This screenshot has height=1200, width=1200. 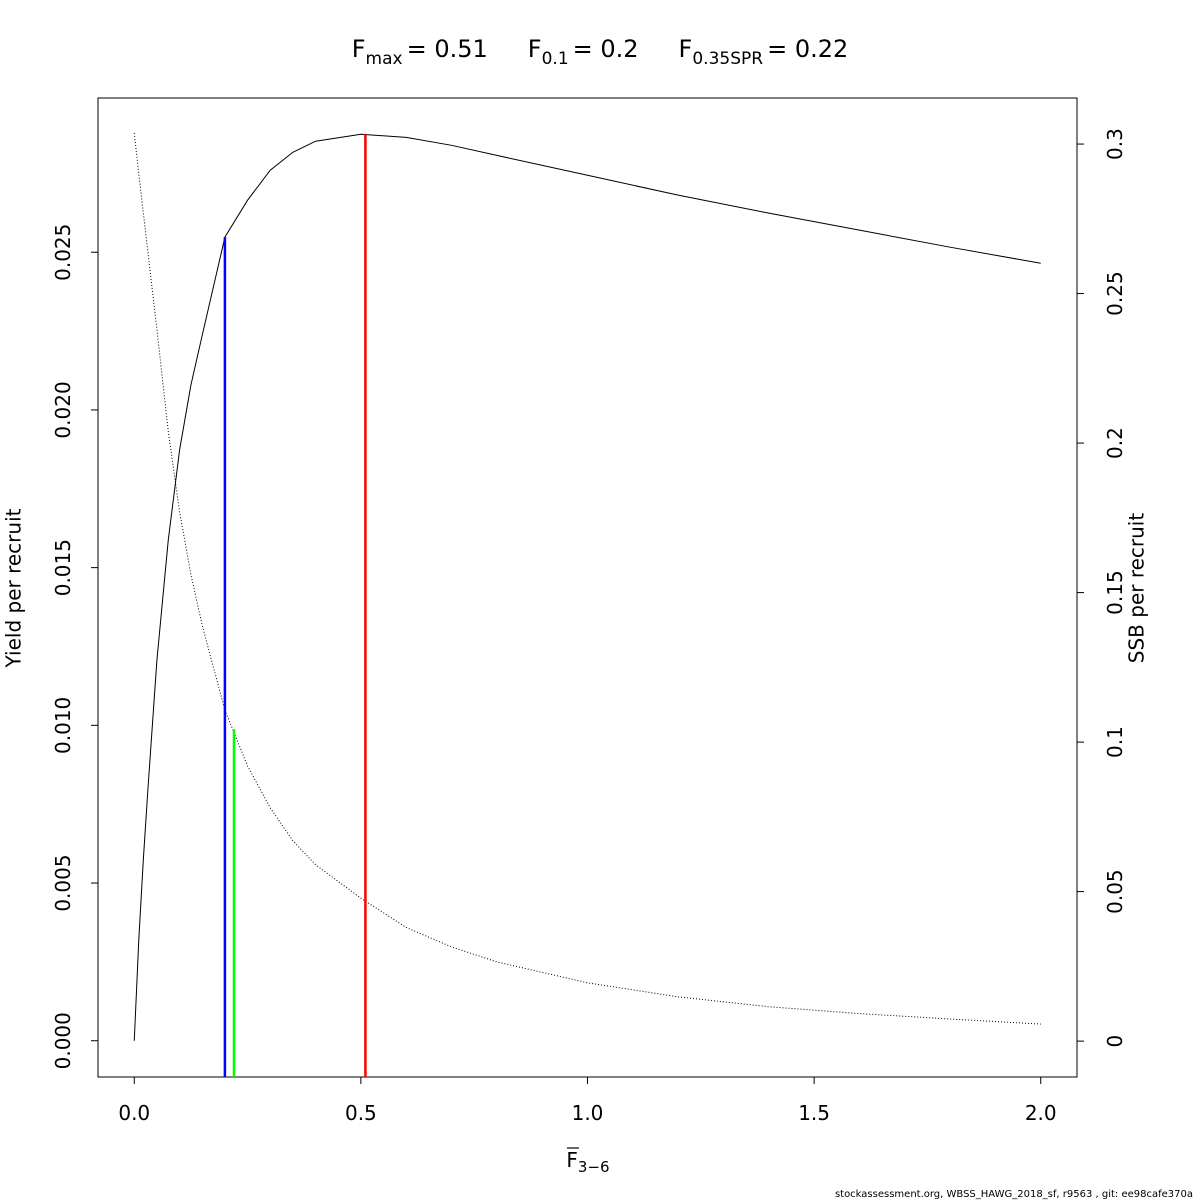 I want to click on title-value: = 0.51, so click(x=447, y=49).